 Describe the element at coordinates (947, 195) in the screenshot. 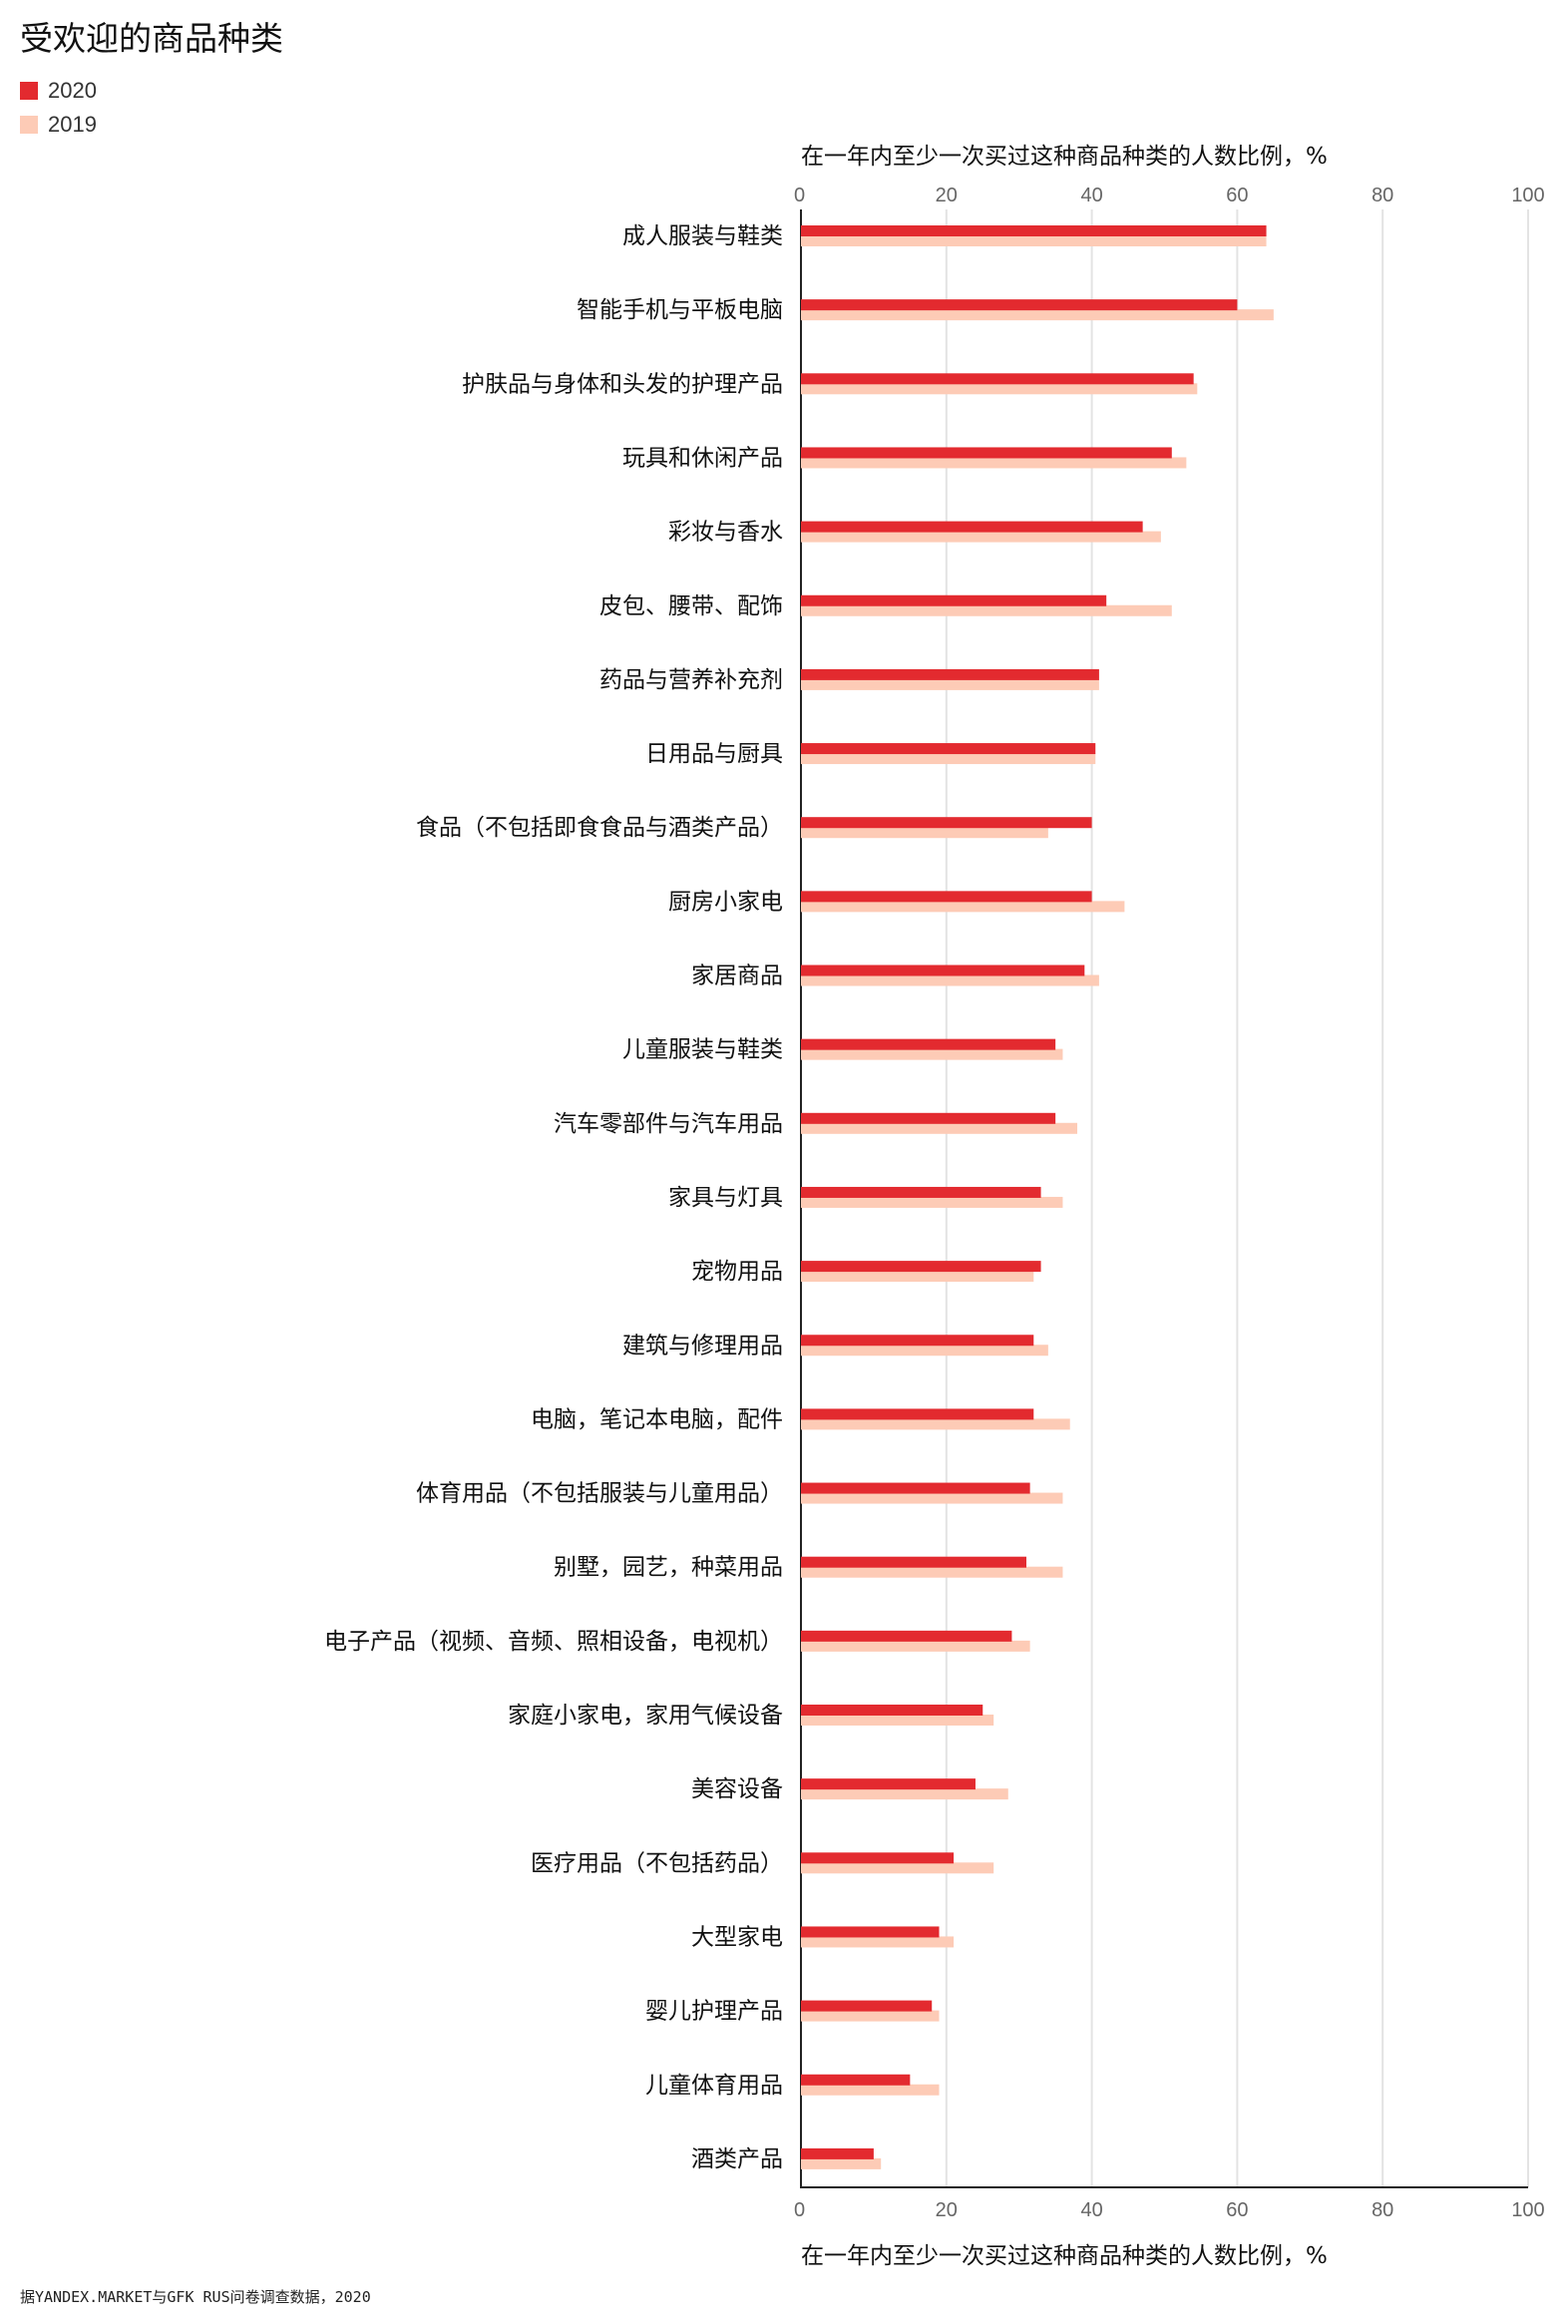

I see `x-tick-label-top-20: 20` at that location.